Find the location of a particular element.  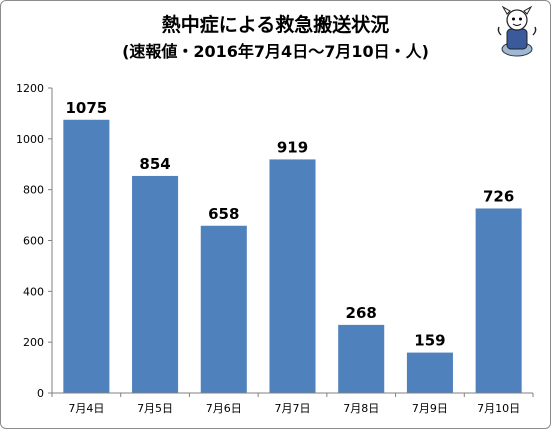

x-tick-label: 7月5日 is located at coordinates (155, 408).